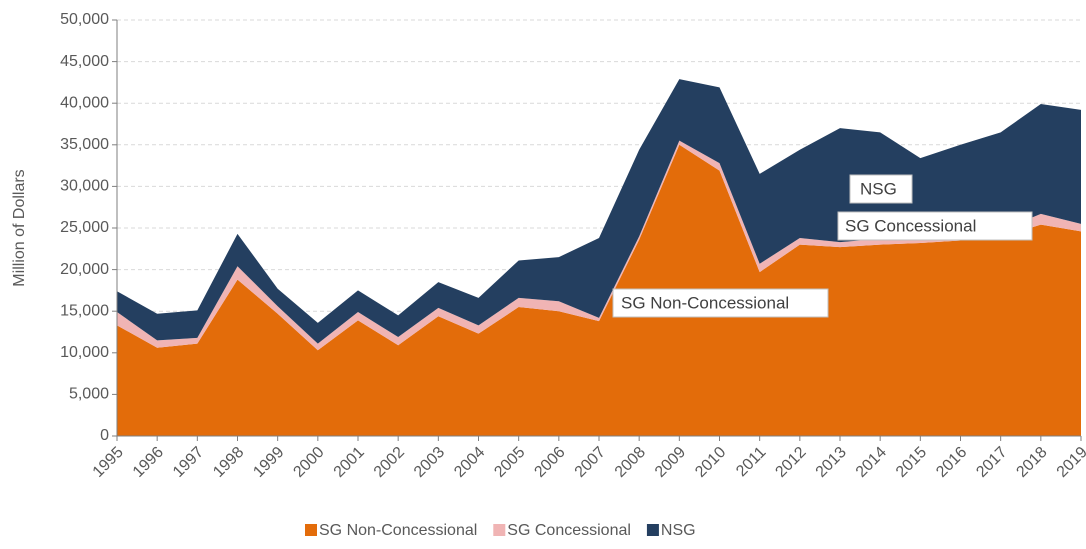  Describe the element at coordinates (951, 462) in the screenshot. I see `x-tick-label: 2016` at that location.